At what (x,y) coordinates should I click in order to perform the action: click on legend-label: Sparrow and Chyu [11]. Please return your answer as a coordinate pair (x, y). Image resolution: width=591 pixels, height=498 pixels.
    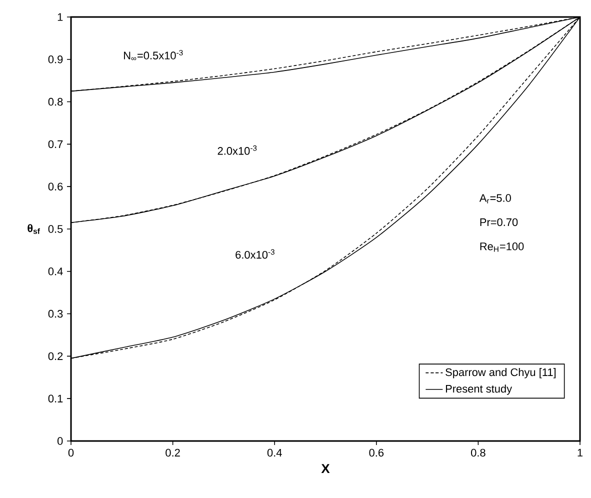
    Looking at the image, I should click on (501, 373).